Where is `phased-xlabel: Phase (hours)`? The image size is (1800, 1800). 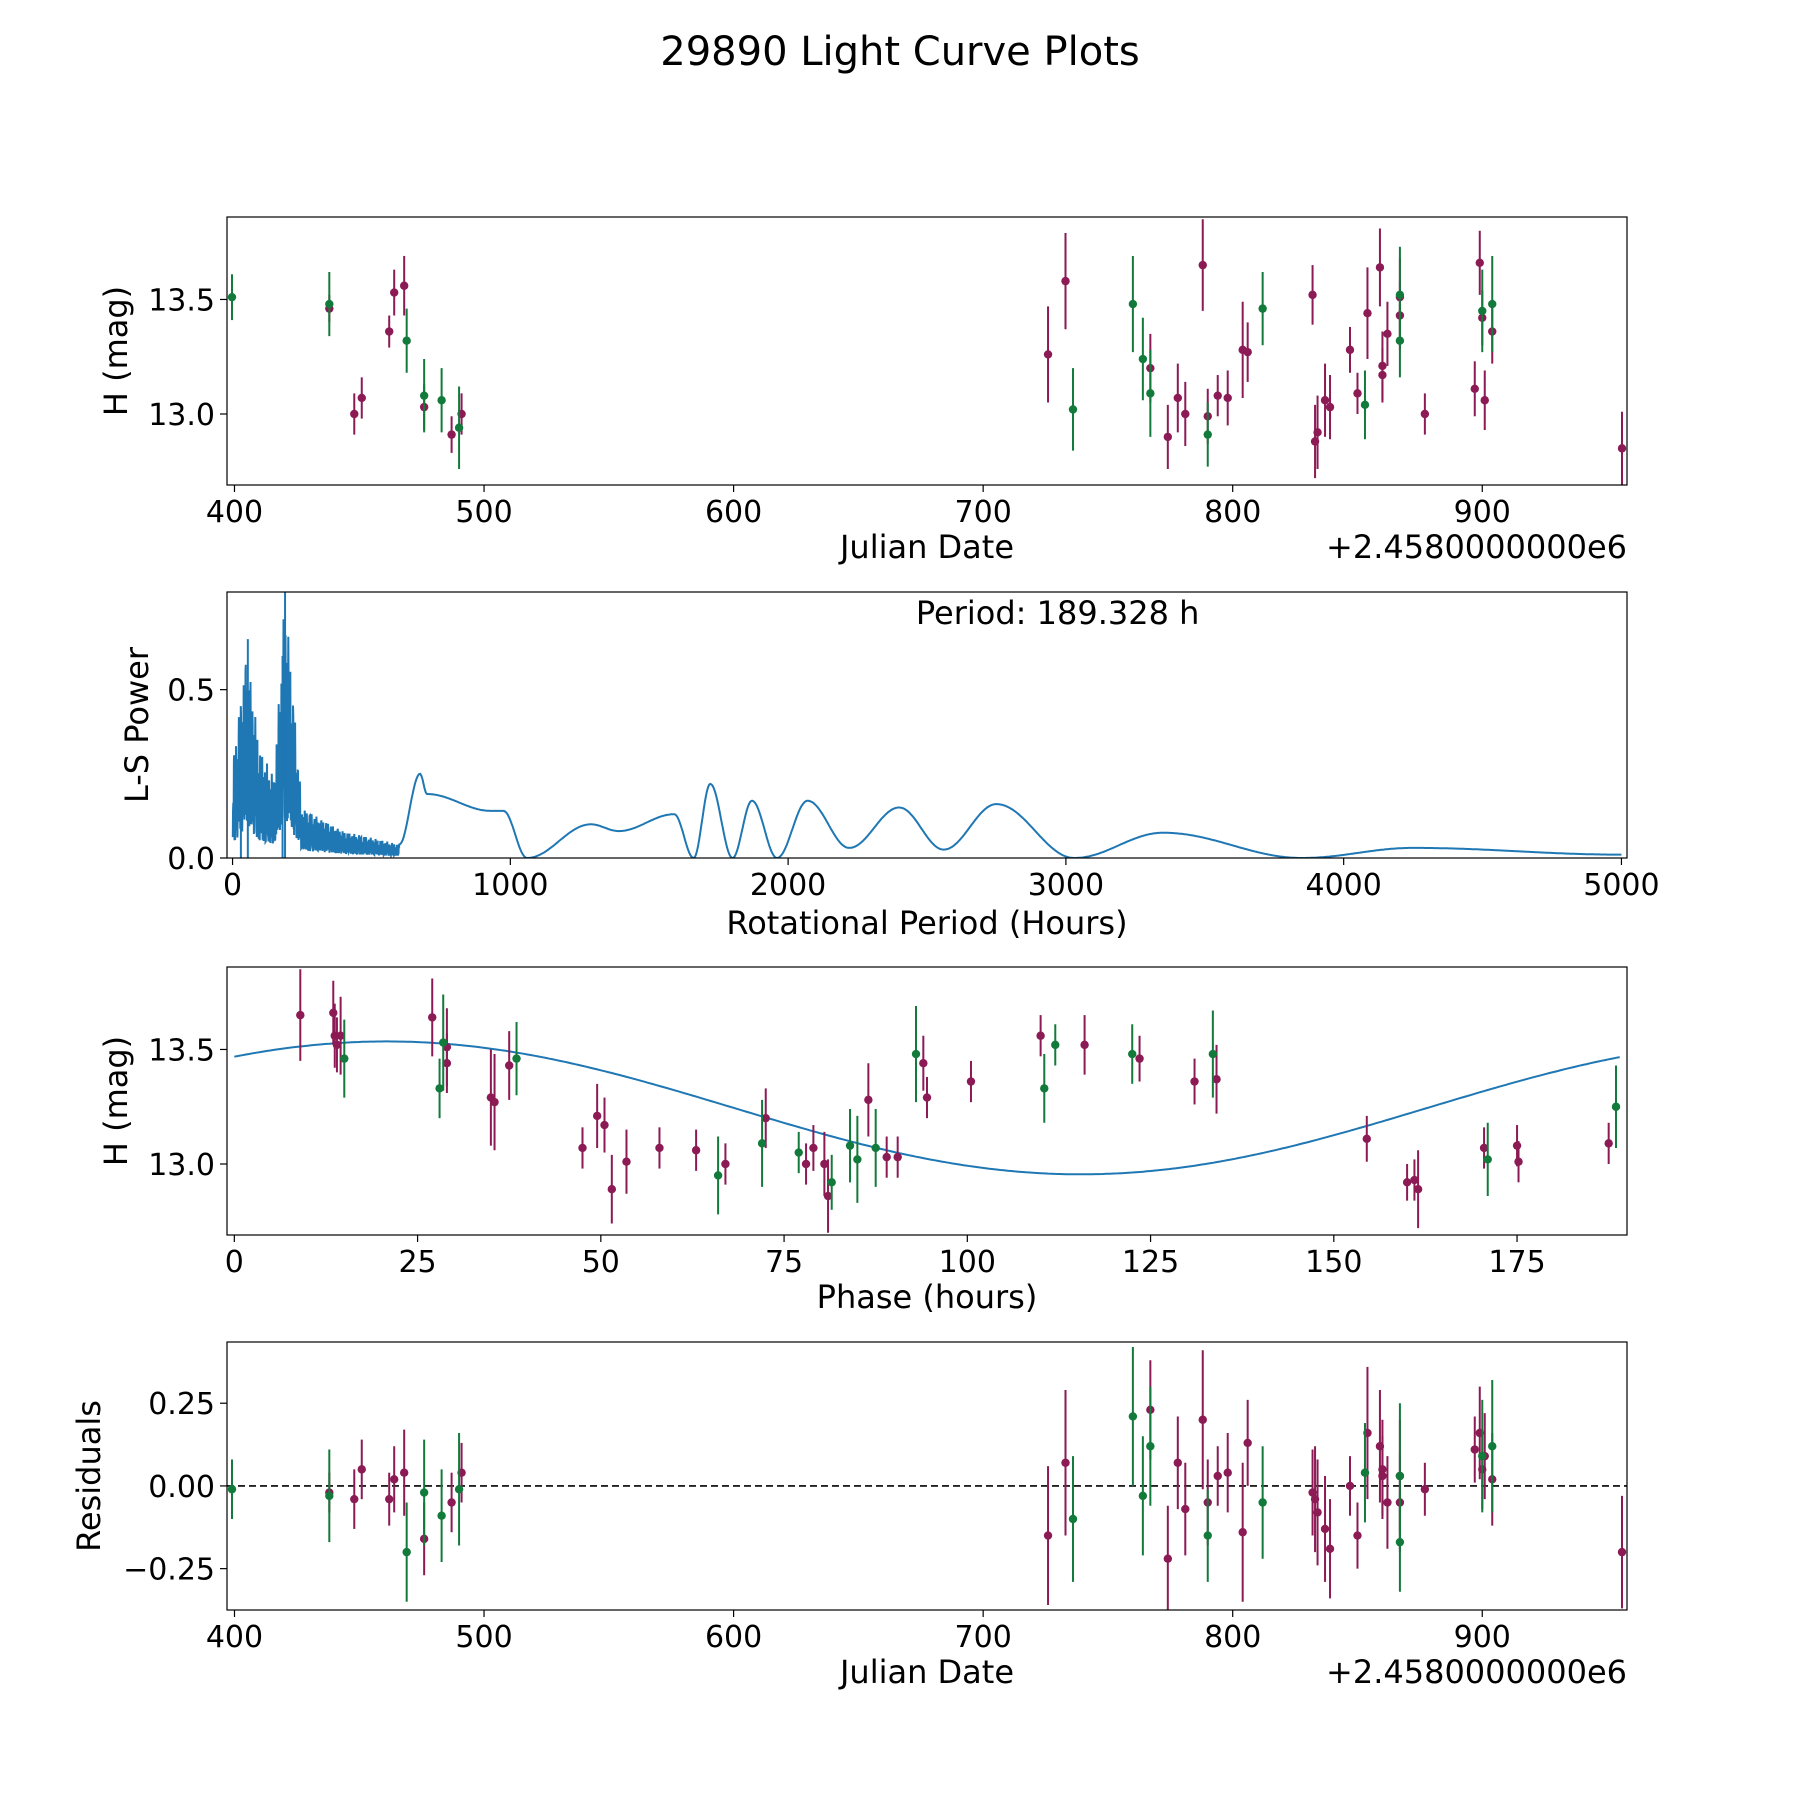
phased-xlabel: Phase (hours) is located at coordinates (927, 1297).